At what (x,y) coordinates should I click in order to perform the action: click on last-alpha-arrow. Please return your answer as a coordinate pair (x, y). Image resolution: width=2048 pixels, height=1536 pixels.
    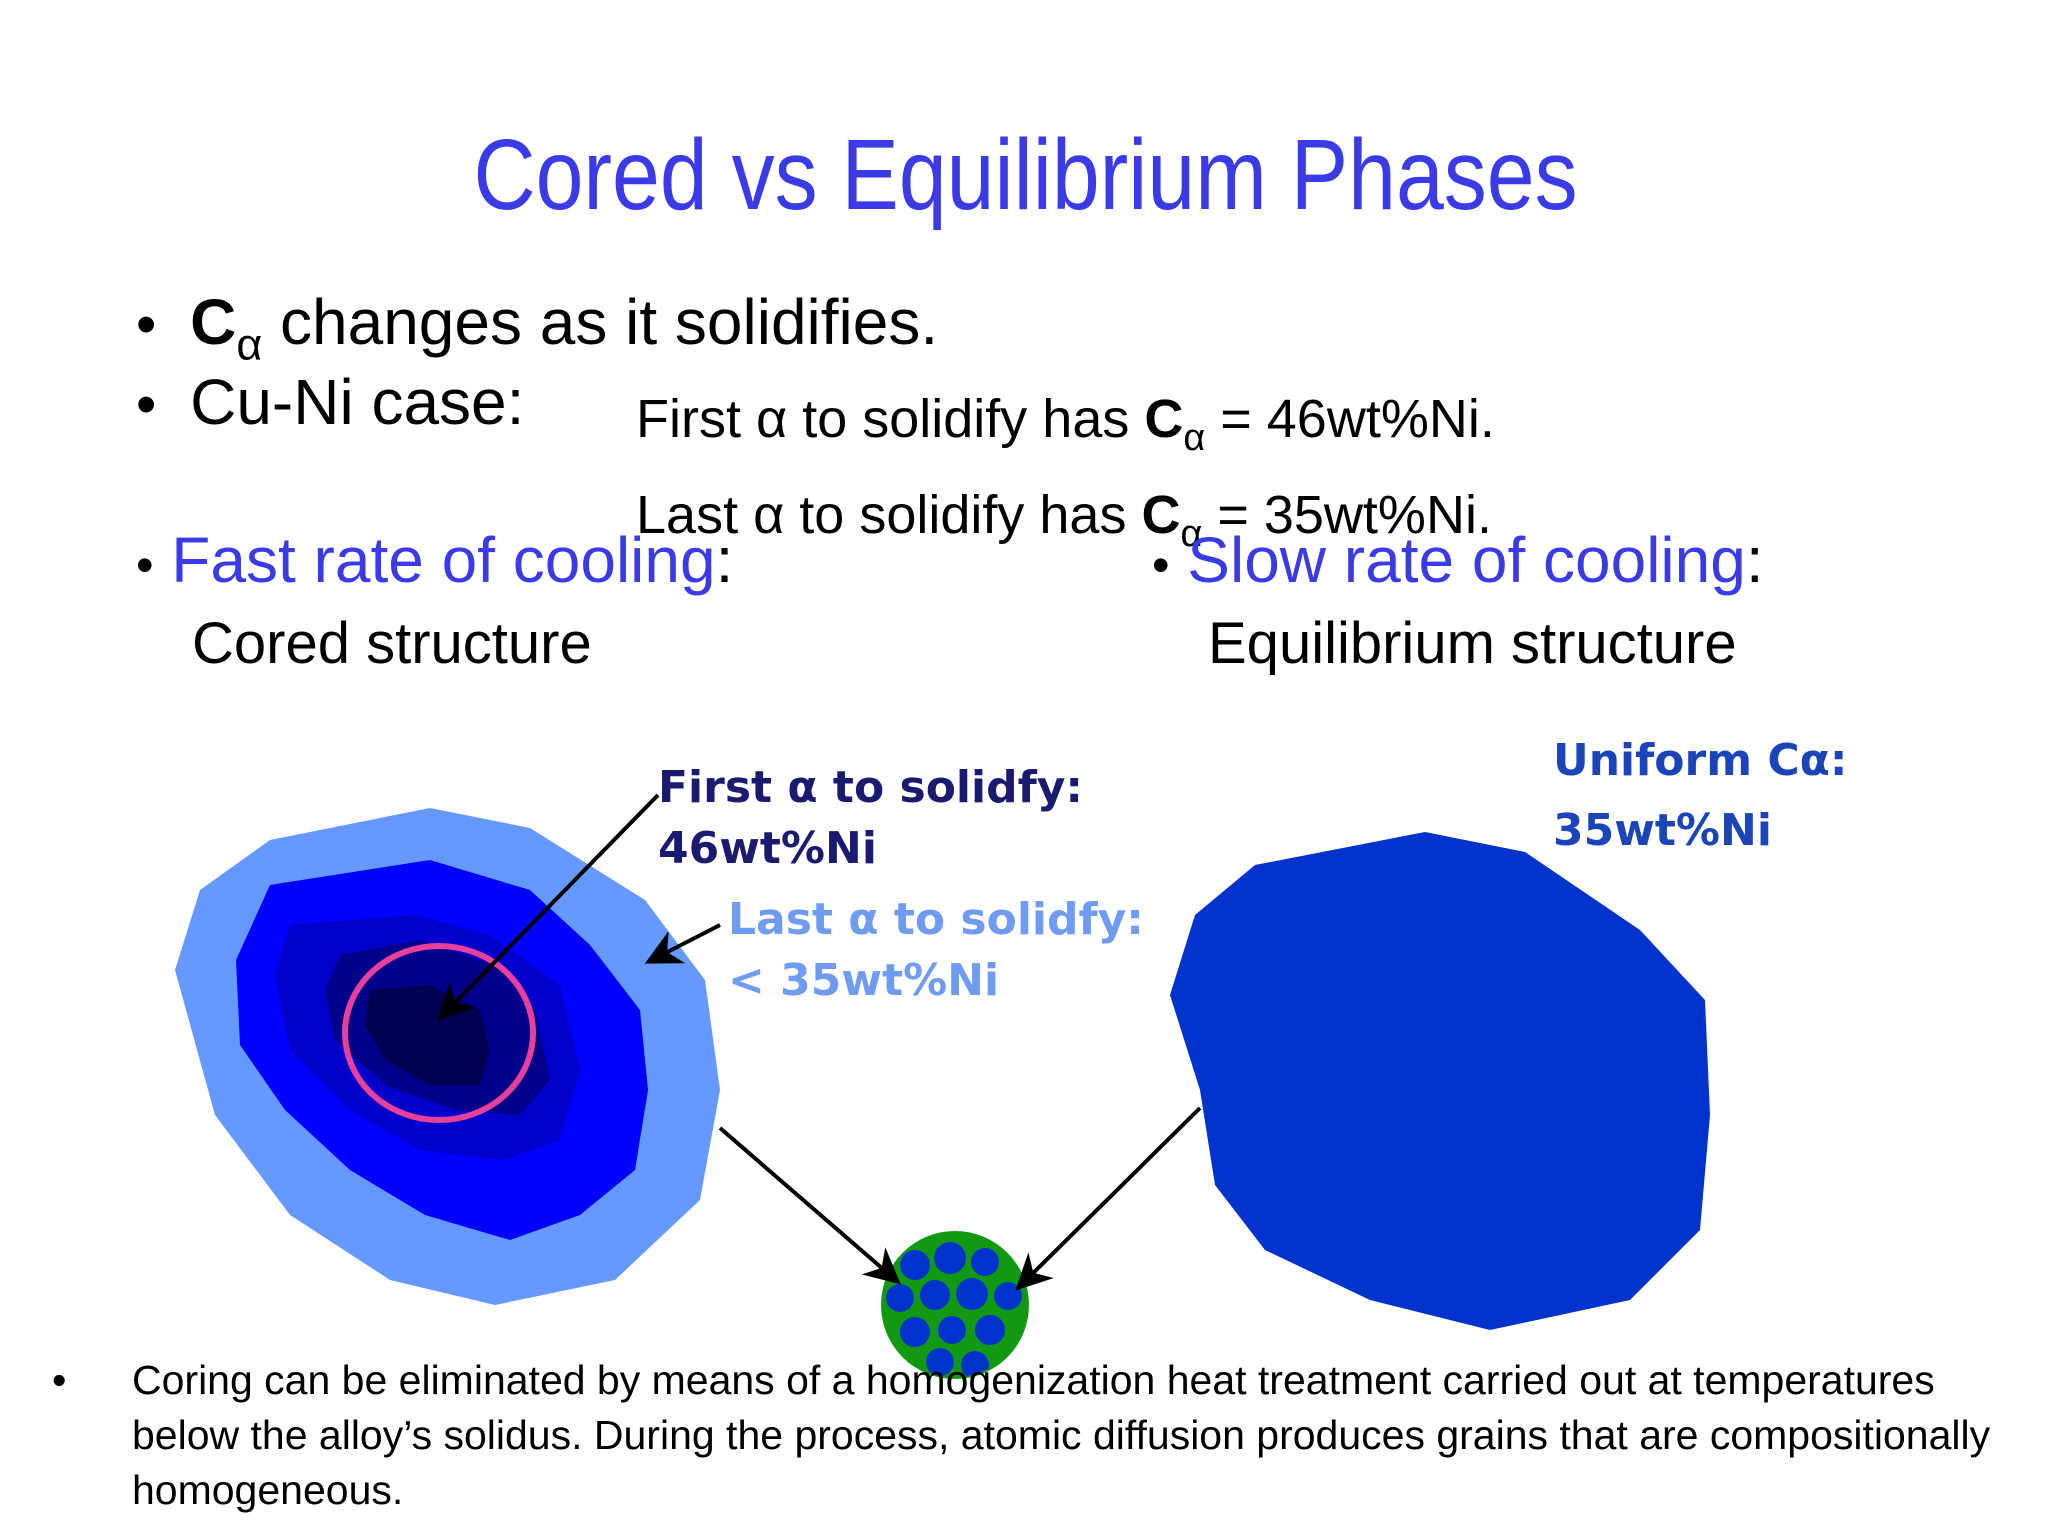
    Looking at the image, I should click on (682, 943).